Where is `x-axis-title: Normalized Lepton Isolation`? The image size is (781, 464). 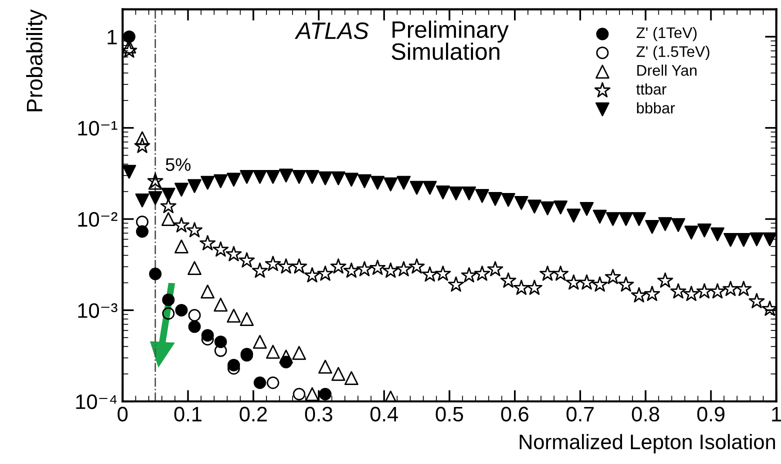
x-axis-title: Normalized Lepton Isolation is located at coordinates (647, 444).